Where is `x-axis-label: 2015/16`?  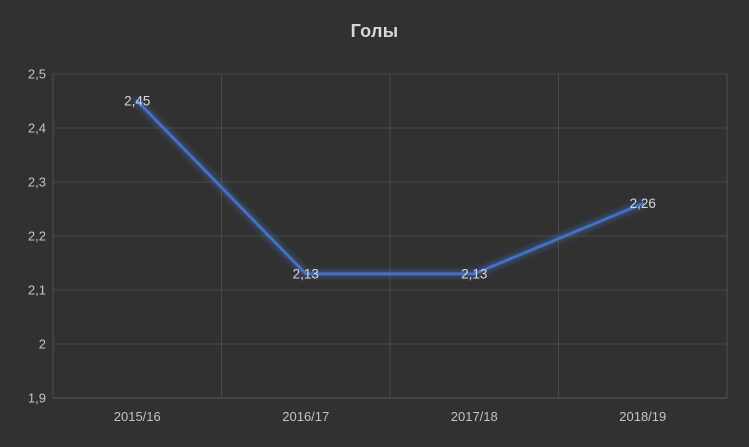 x-axis-label: 2015/16 is located at coordinates (137, 416).